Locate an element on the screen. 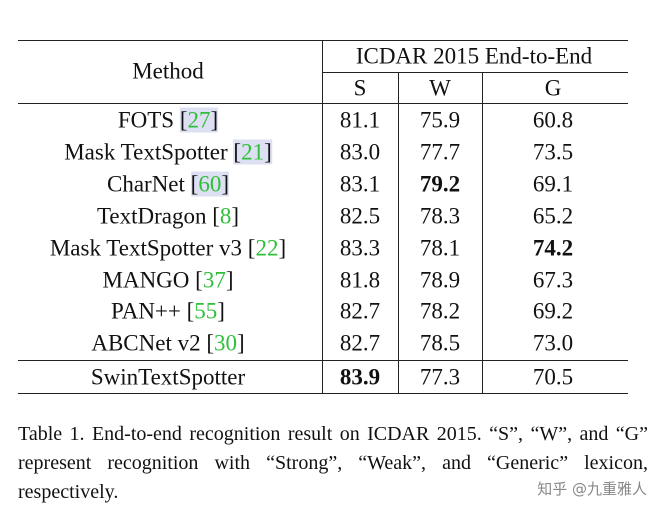  method-cell: TextDragon [8] is located at coordinates (168, 215).